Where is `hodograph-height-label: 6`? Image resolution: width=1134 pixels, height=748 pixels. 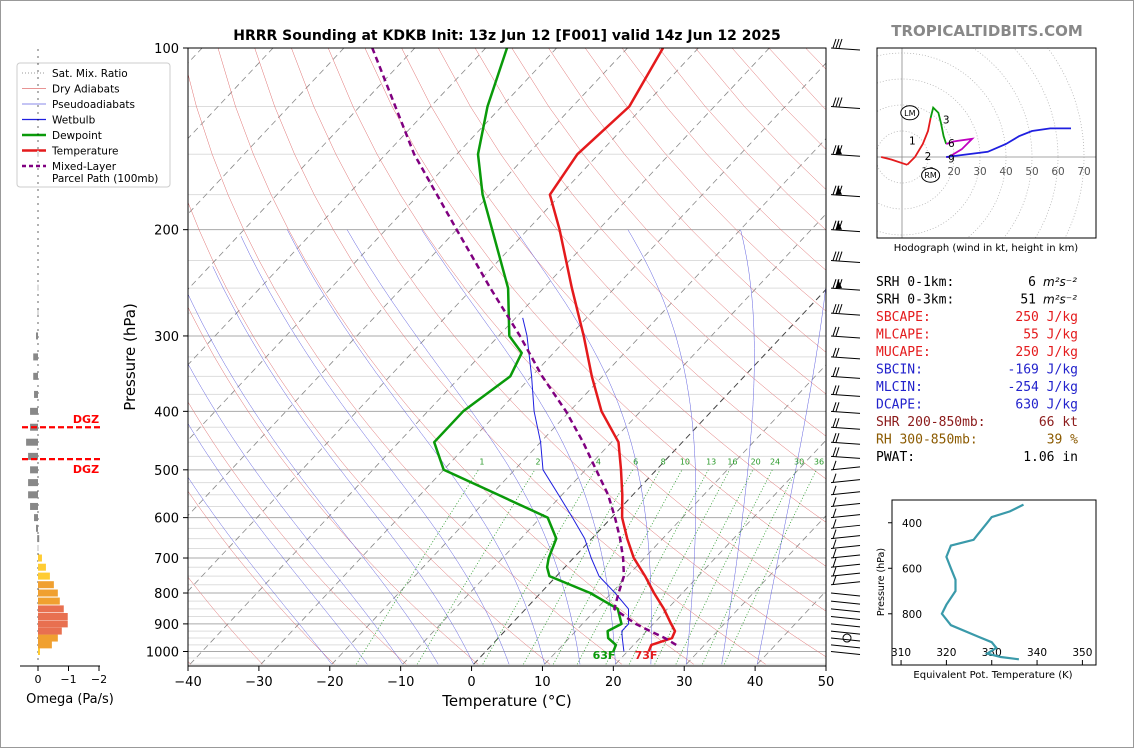
hodograph-height-label: 6 is located at coordinates (951, 144).